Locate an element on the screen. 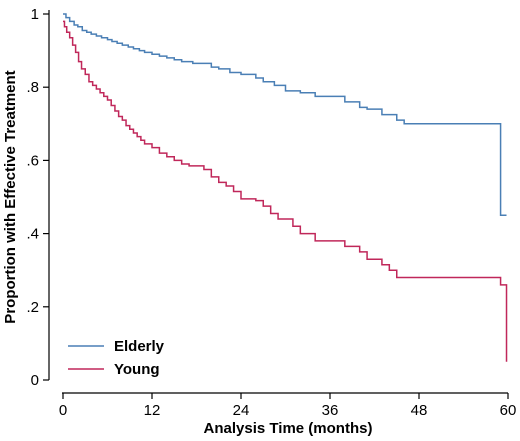 Image resolution: width=520 pixels, height=441 pixels. x-axis-title: Analysis Time (months) is located at coordinates (288, 428).